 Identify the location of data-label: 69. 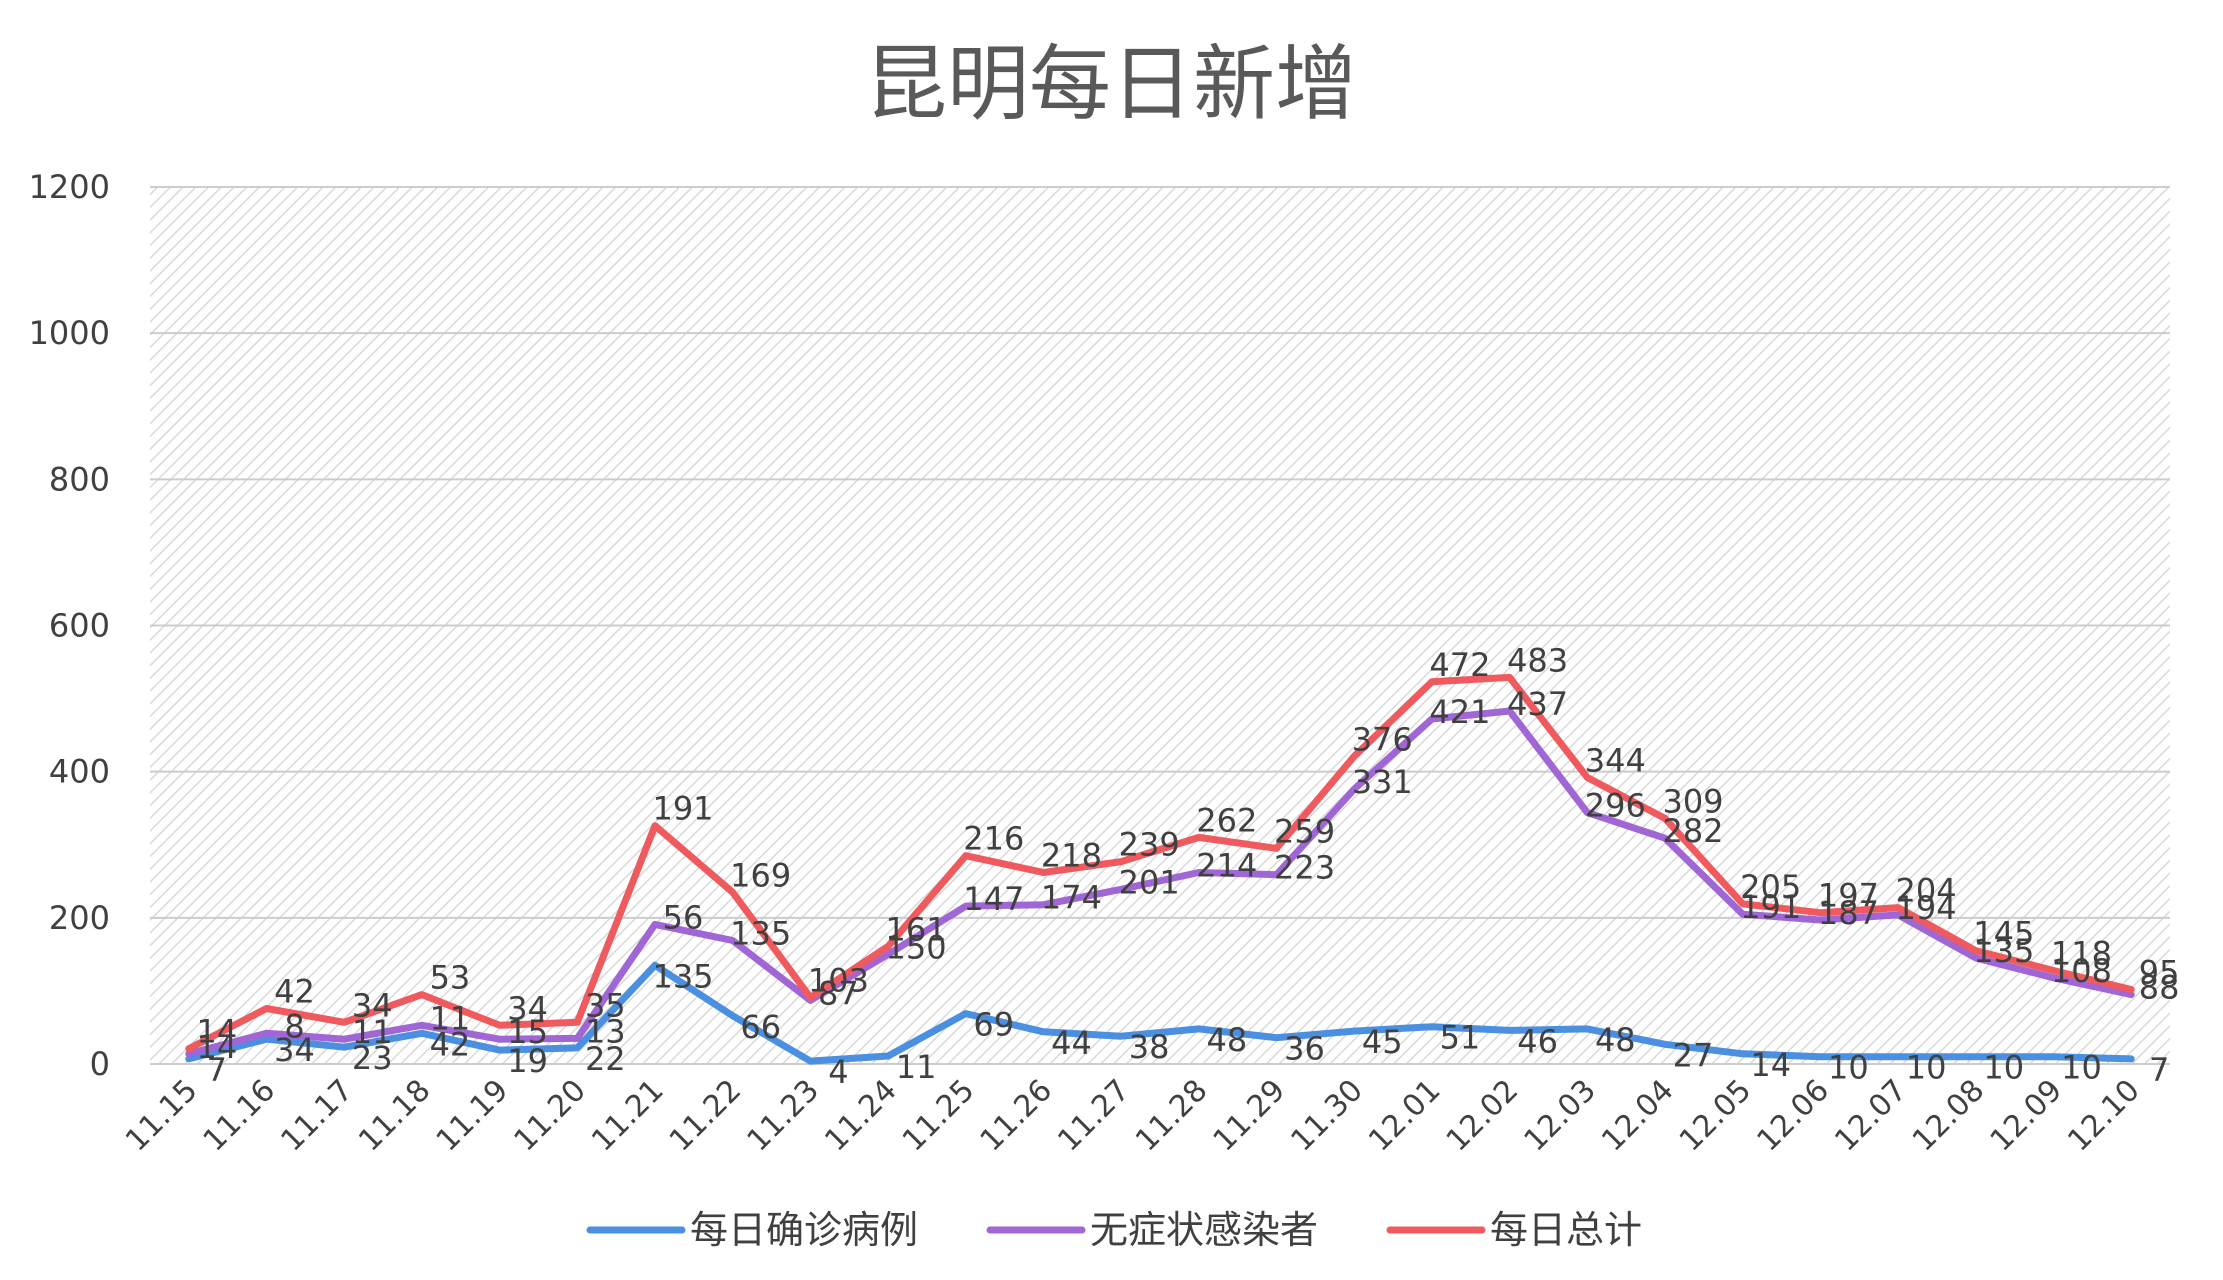
(993, 1025).